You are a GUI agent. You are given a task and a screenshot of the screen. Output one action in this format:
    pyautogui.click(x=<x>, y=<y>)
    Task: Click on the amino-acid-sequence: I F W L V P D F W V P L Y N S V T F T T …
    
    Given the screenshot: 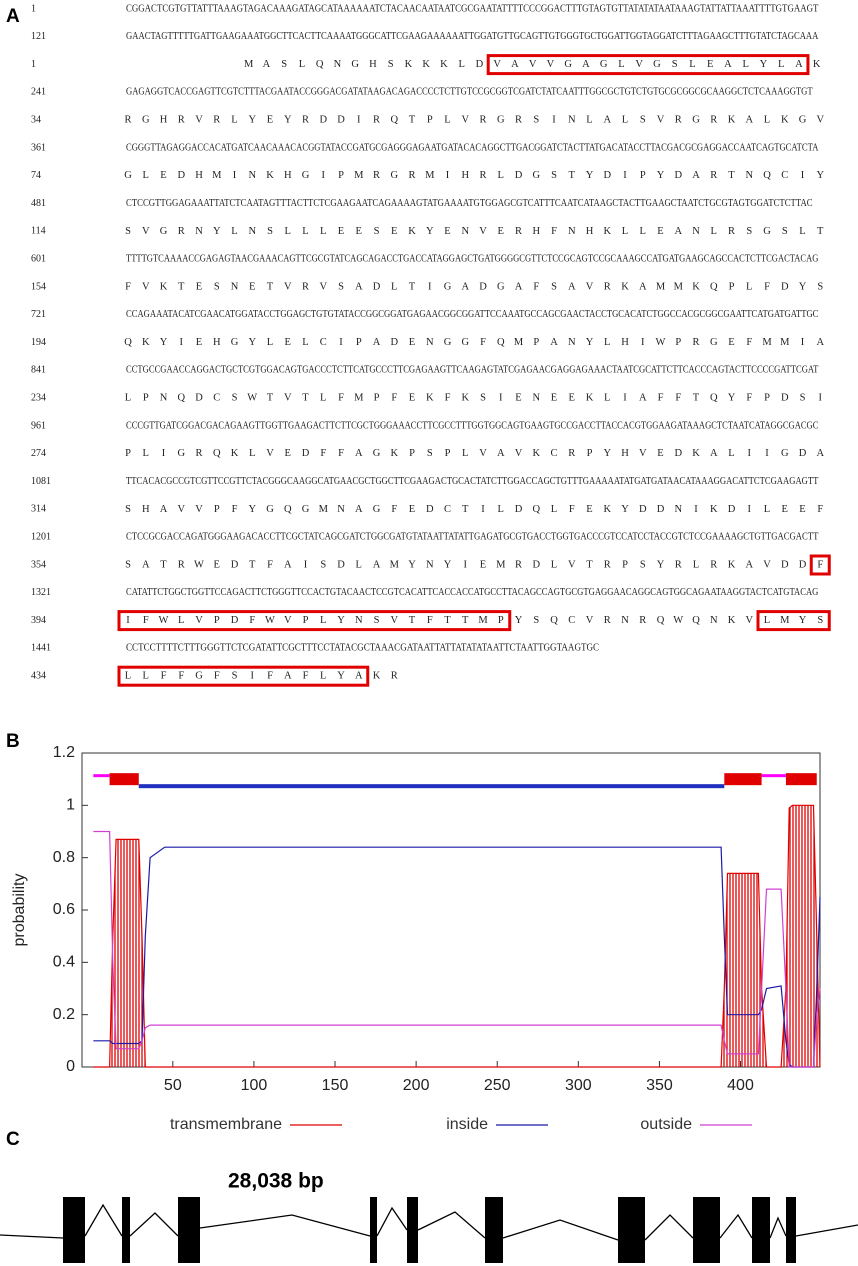 What is the action you would take?
    pyautogui.click(x=315, y=620)
    